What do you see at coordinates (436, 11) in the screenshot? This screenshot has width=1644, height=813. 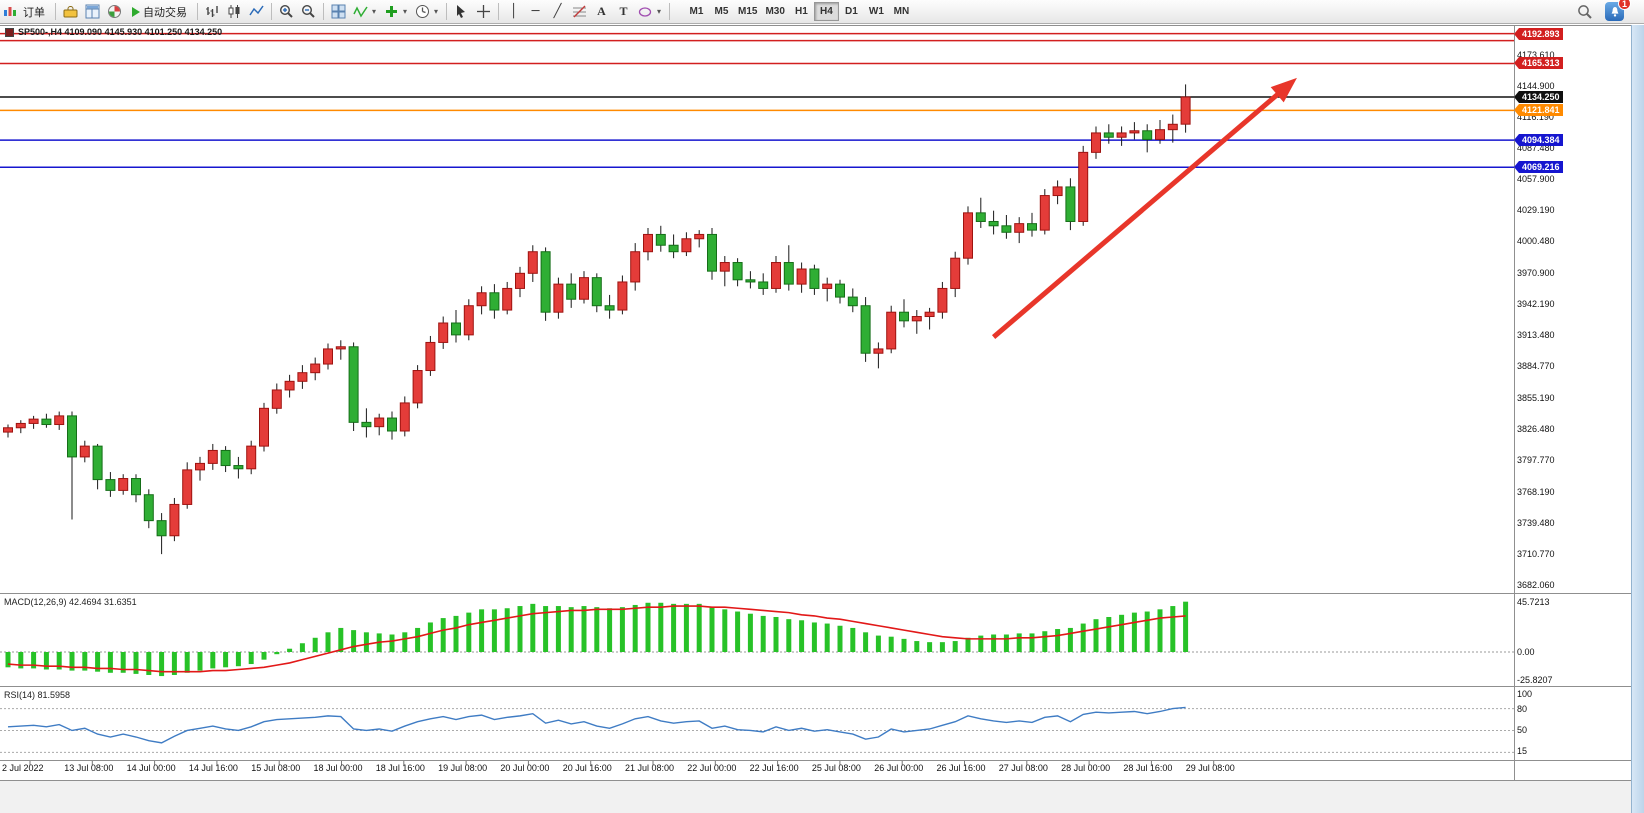 I see `period-caret-icon: ▾` at bounding box center [436, 11].